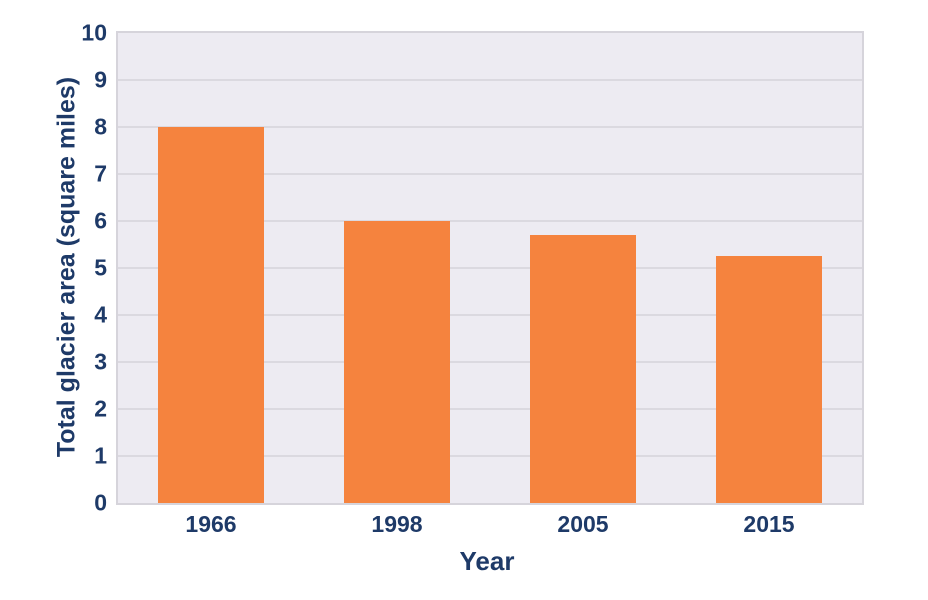  Describe the element at coordinates (100, 79) in the screenshot. I see `y-tick-label-9: 9` at that location.